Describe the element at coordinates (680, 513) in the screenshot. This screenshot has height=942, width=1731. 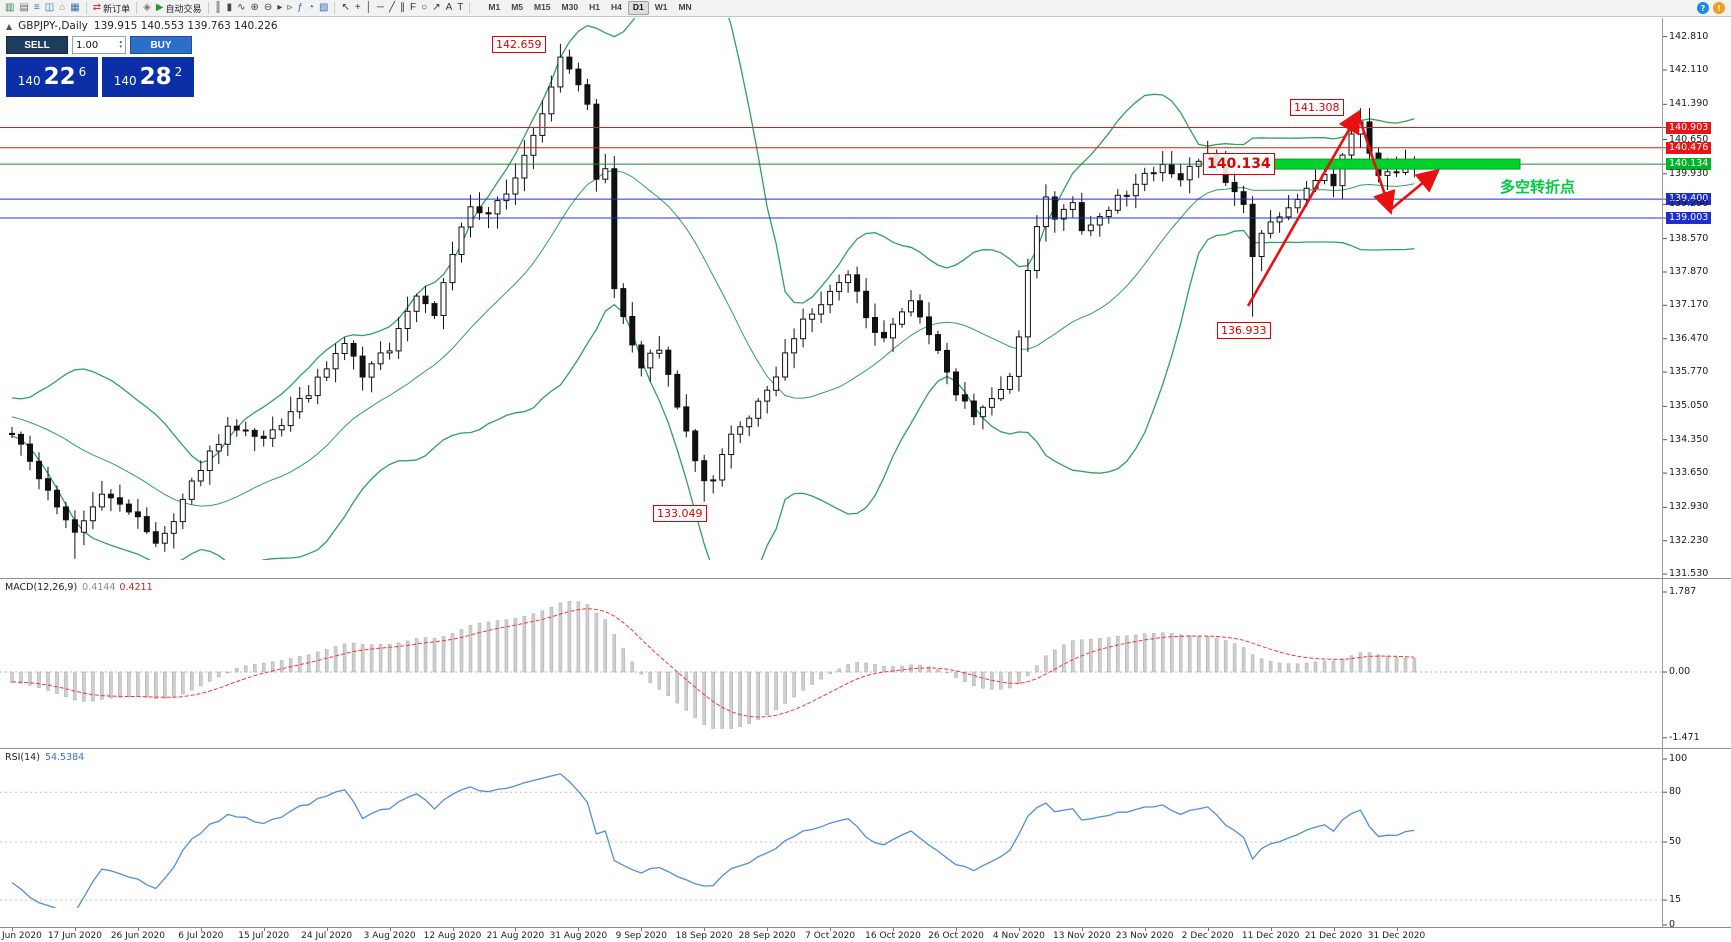
I see `label-133-049: 133.049` at that location.